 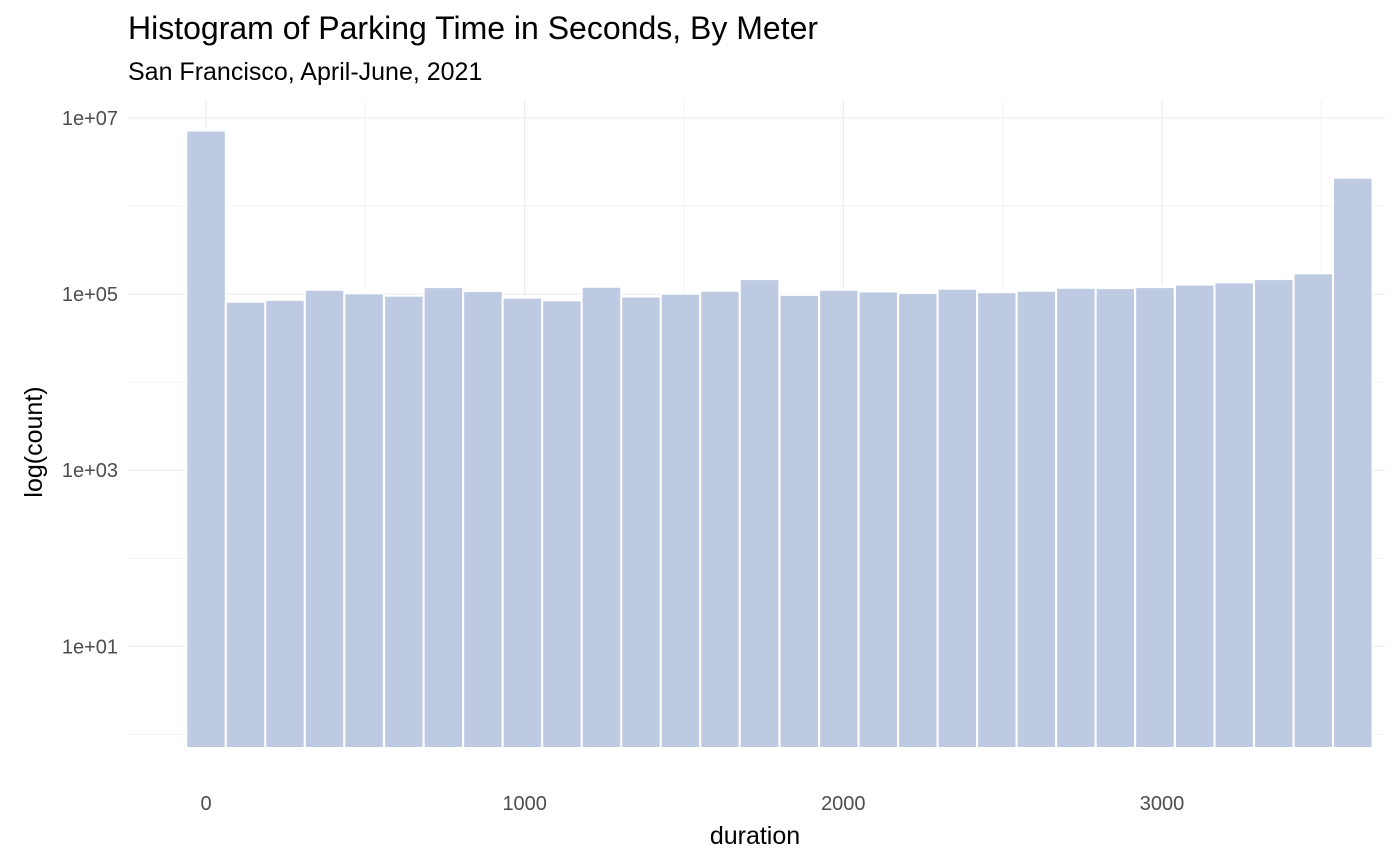 I want to click on y-axis-ticks: 1e+01 1e+03 1e+05 1e+07, so click(x=90, y=383).